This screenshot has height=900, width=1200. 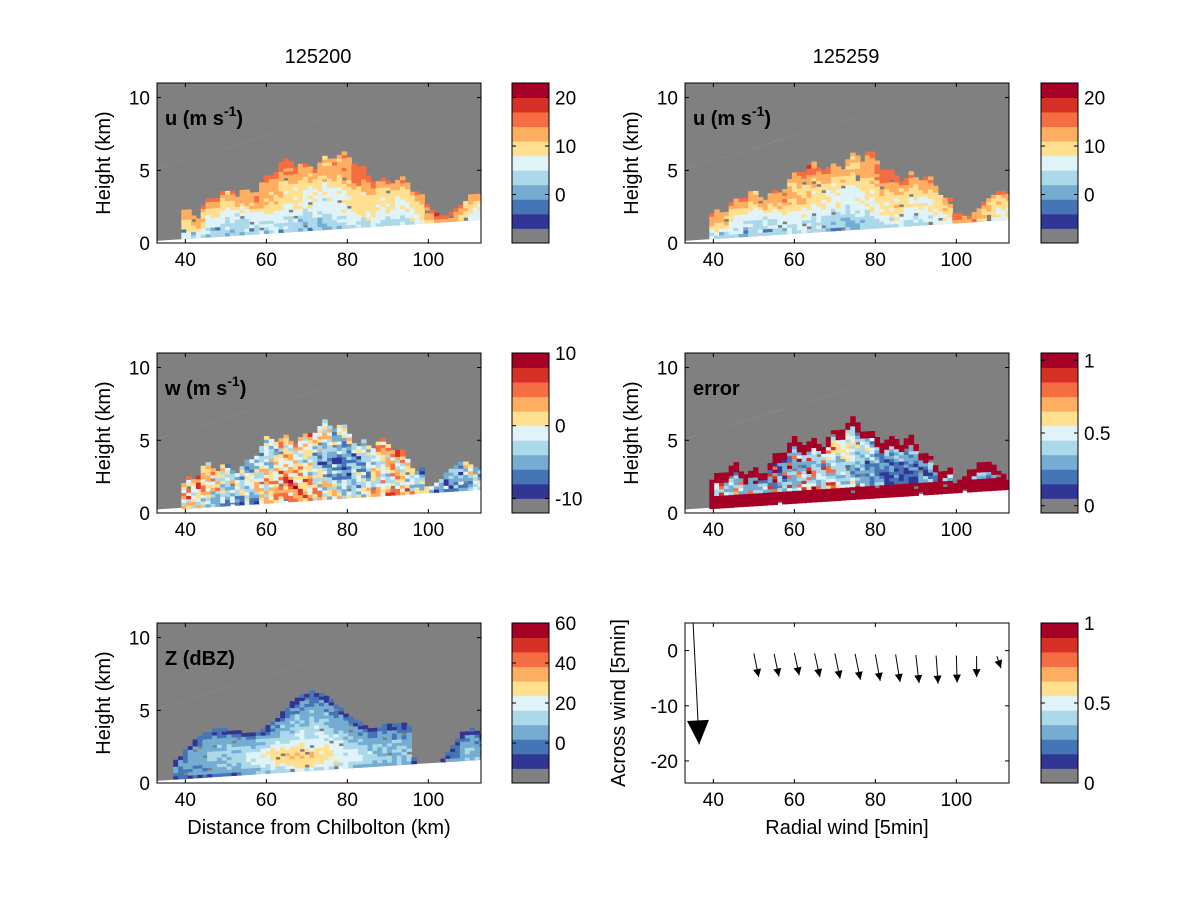 What do you see at coordinates (1089, 624) in the screenshot?
I see `colorbar-tick-label: 1` at bounding box center [1089, 624].